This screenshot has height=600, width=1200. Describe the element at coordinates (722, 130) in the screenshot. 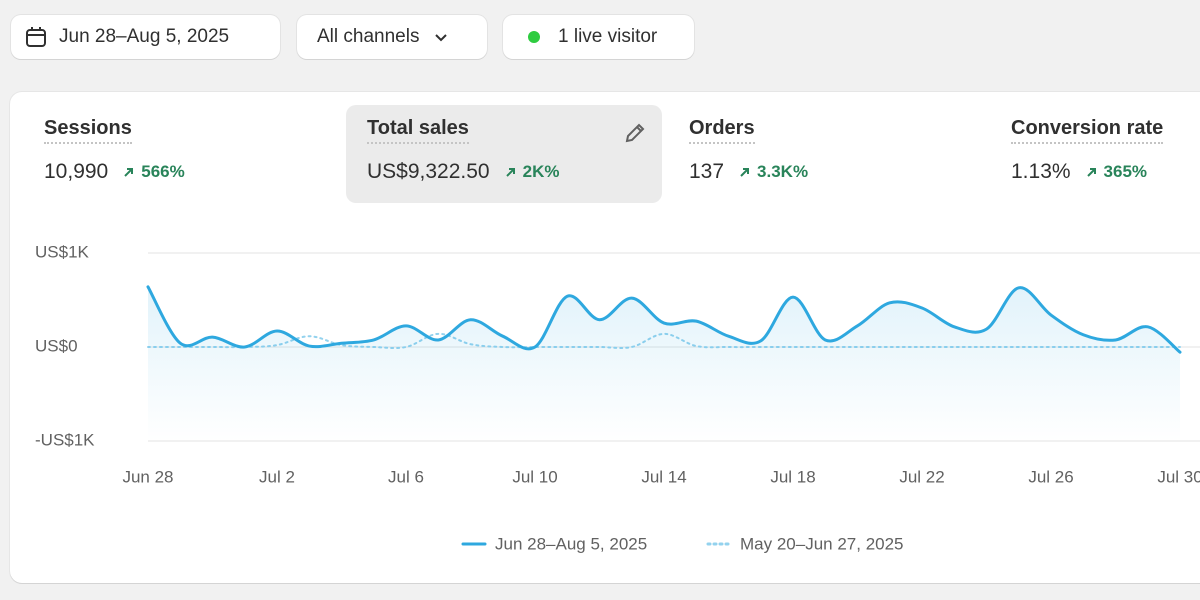

I see `metric-label: Orders` at that location.